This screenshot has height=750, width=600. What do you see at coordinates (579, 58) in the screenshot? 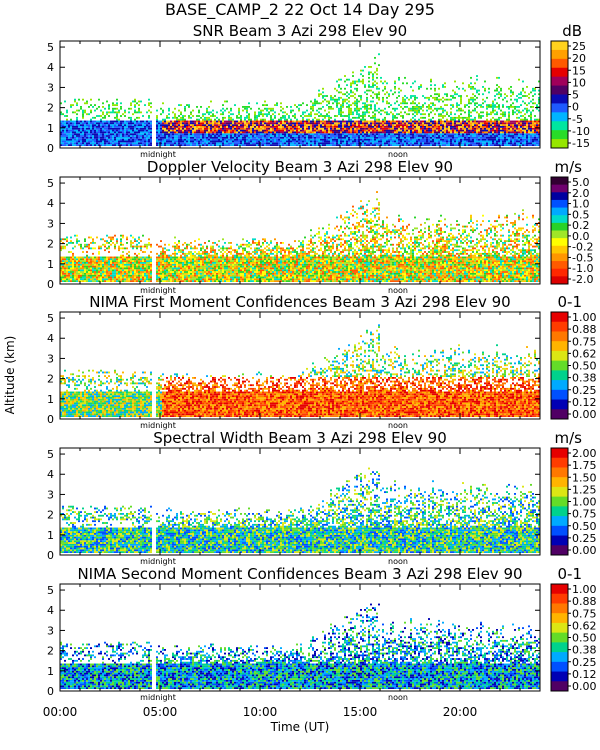
I see `colorbar-label: 20` at bounding box center [579, 58].